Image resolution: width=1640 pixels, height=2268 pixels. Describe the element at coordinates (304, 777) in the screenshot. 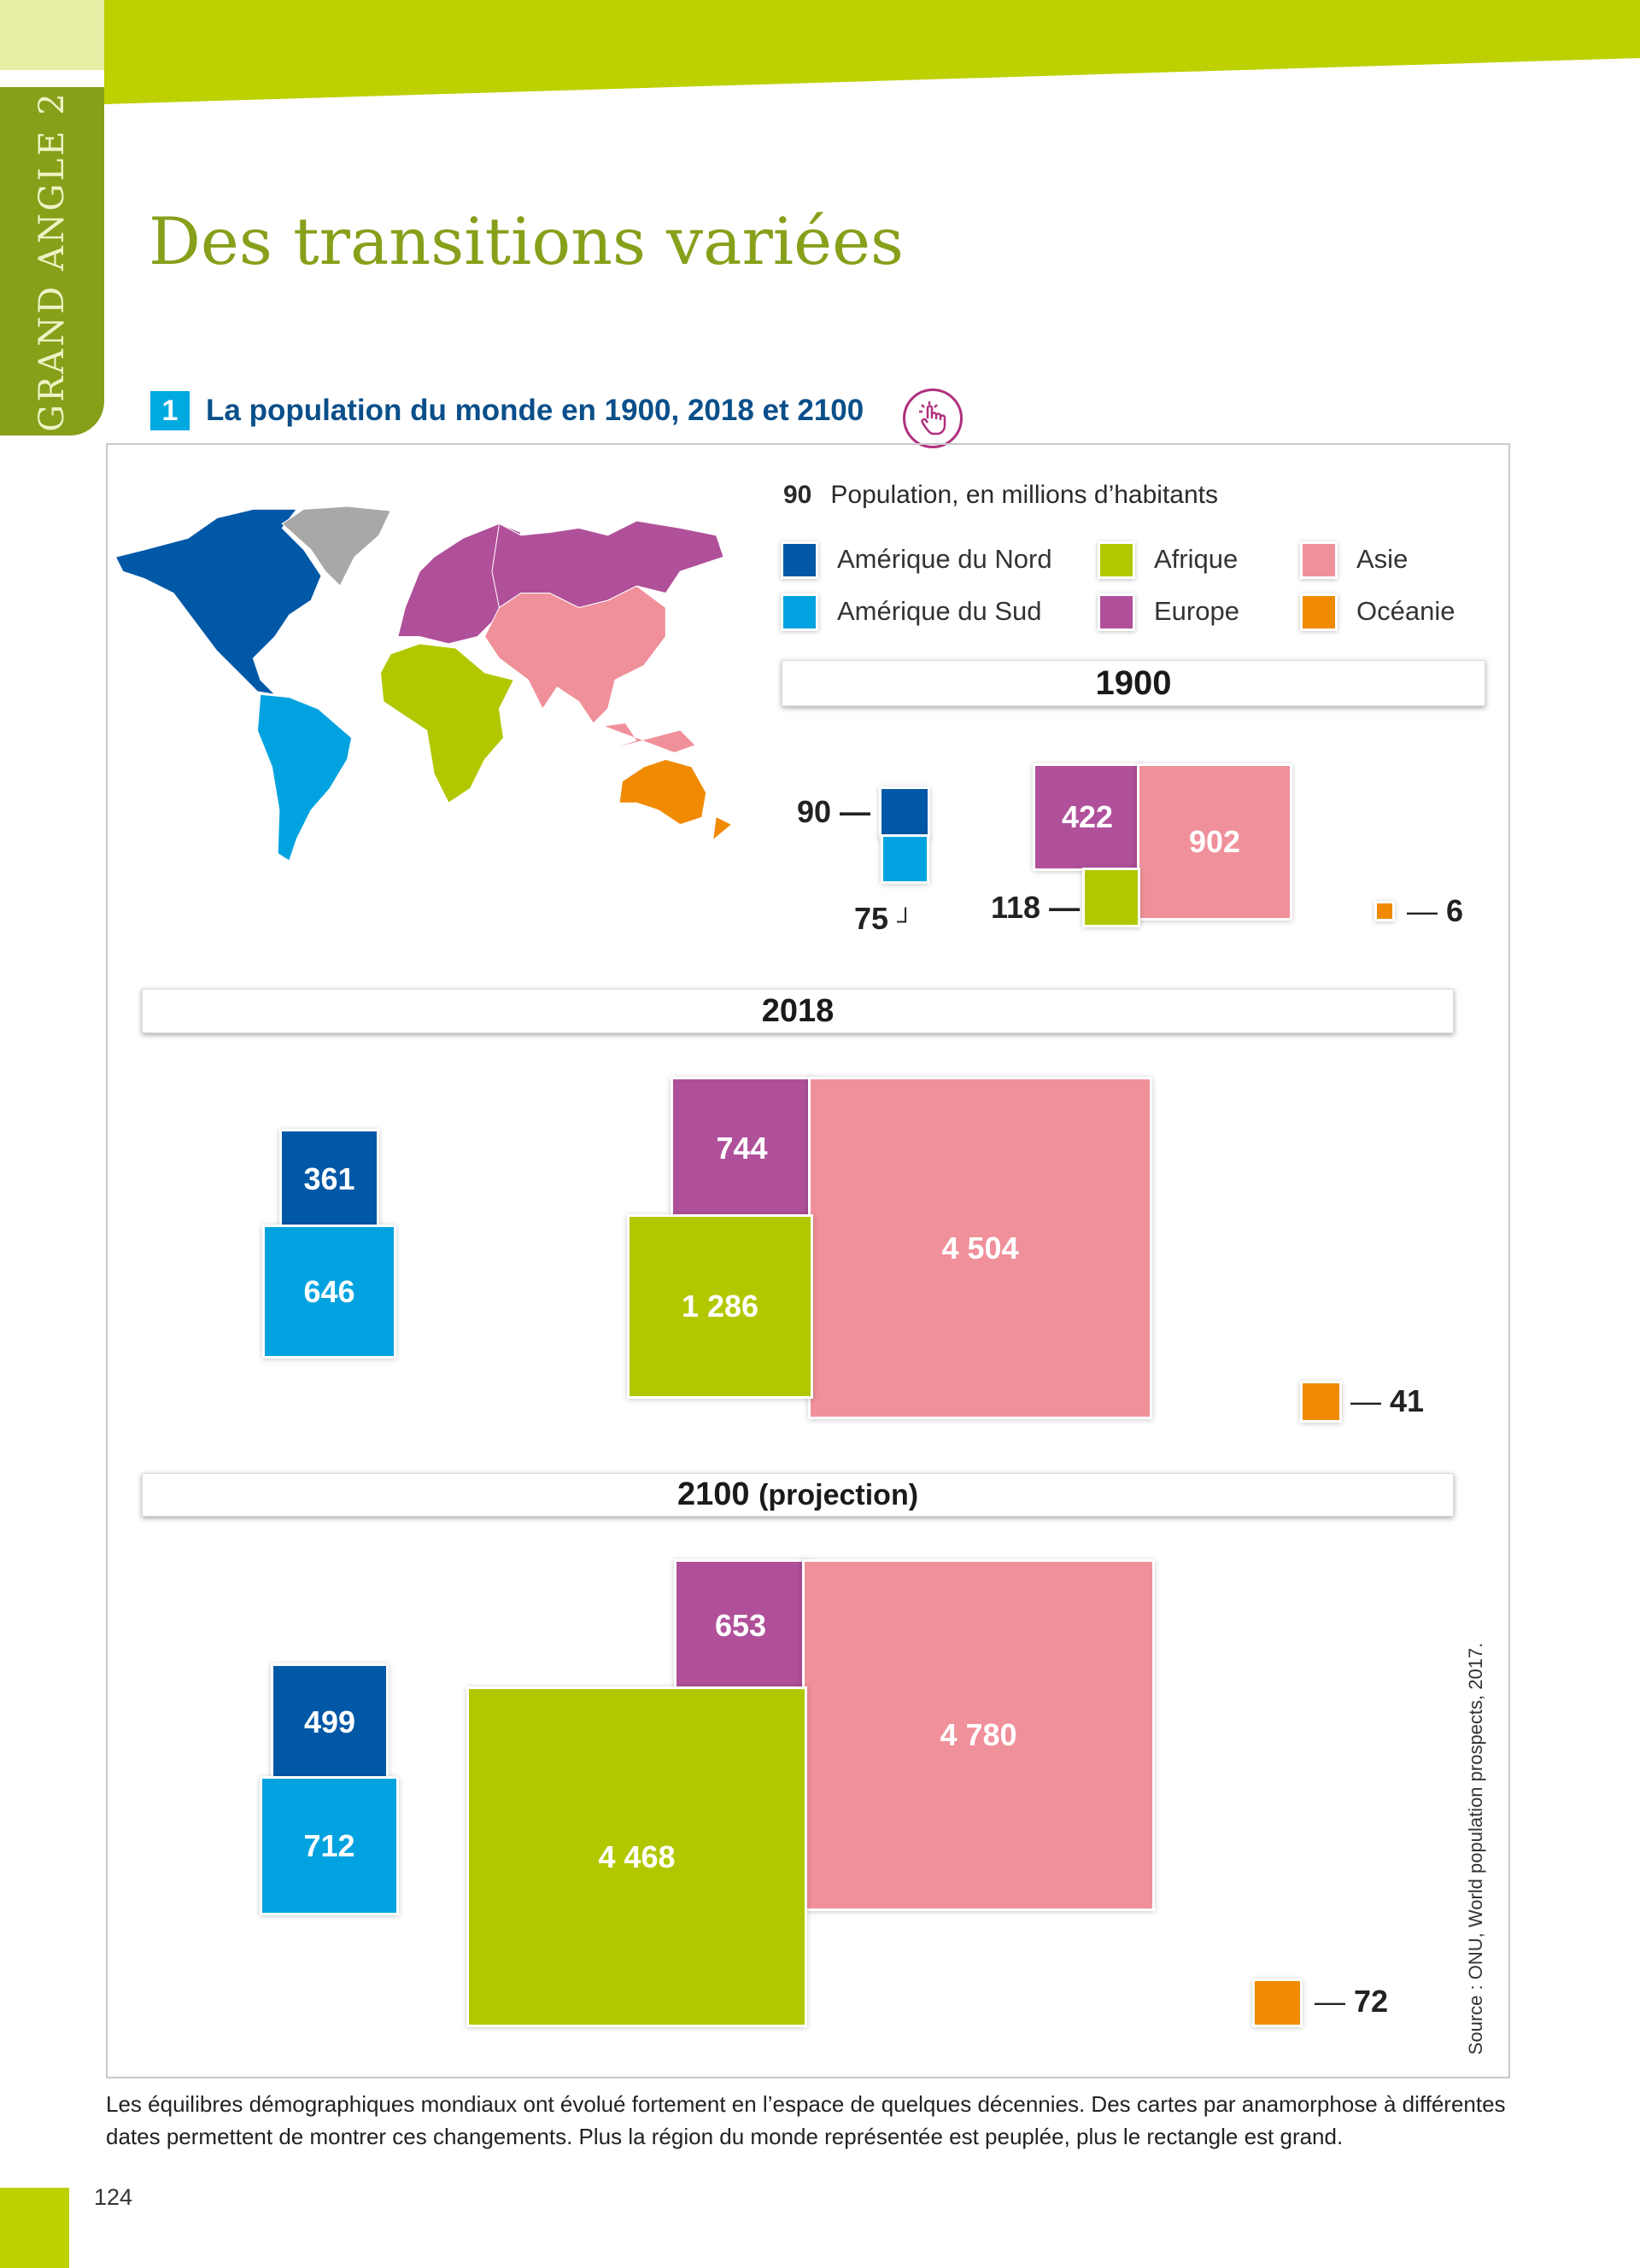

I see `map-south-america` at that location.